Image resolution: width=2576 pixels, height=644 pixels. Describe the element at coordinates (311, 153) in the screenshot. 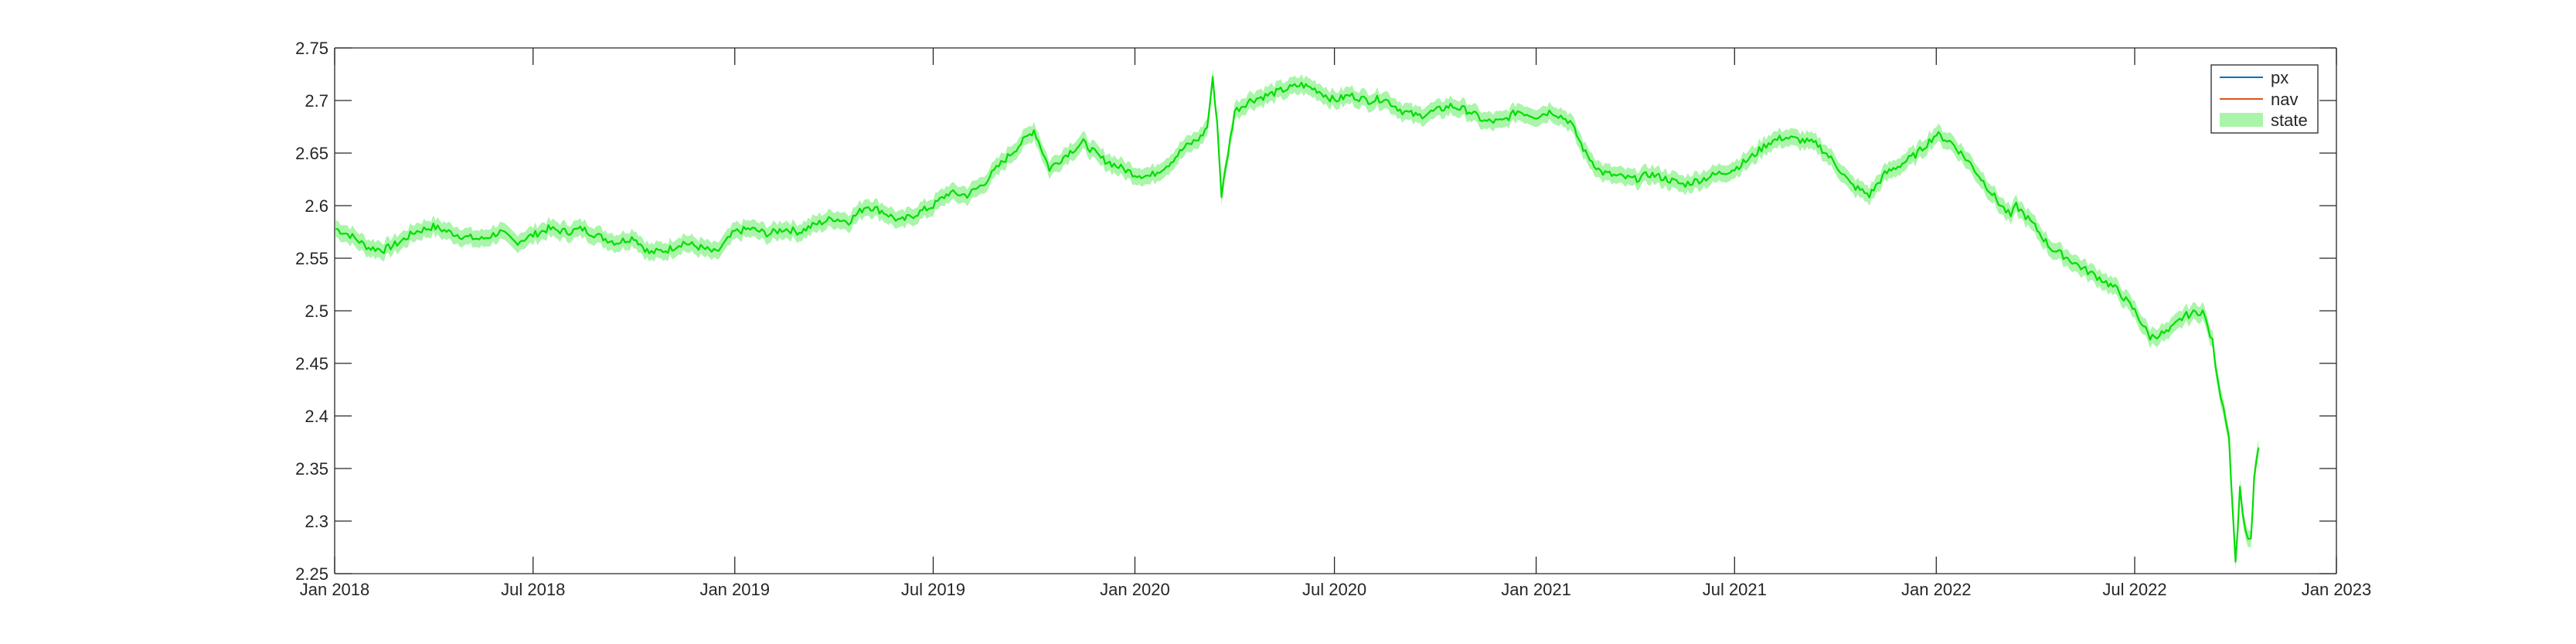

I see `y-tick-label: 2.65` at that location.